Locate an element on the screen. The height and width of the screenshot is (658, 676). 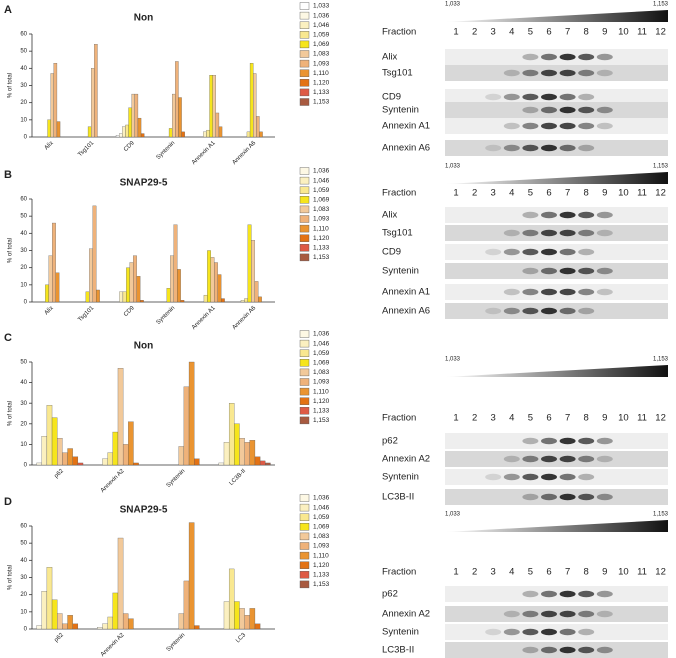
gradient-label: 1,153 is located at coordinates (661, 515).